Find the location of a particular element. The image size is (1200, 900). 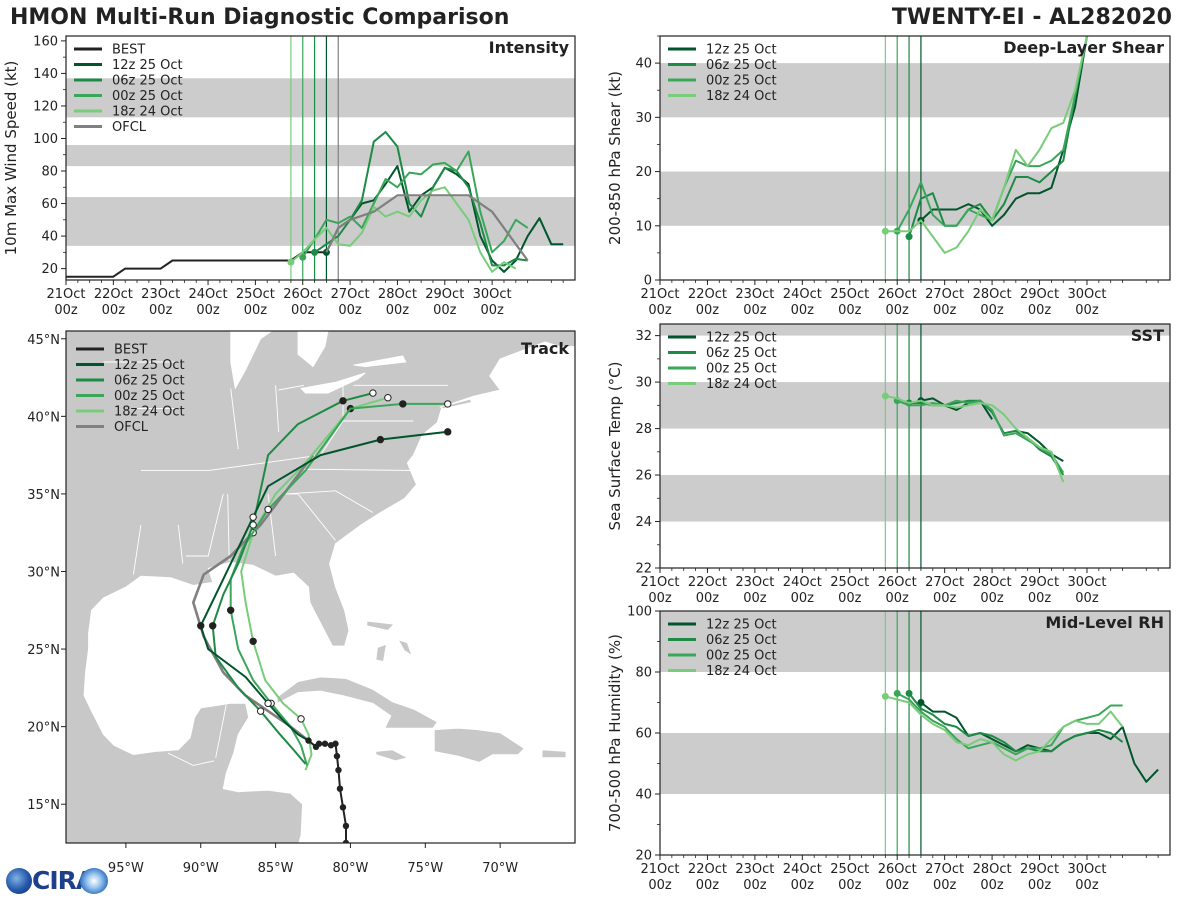

intensity-x-tick-date: 25Oct is located at coordinates (255, 294).